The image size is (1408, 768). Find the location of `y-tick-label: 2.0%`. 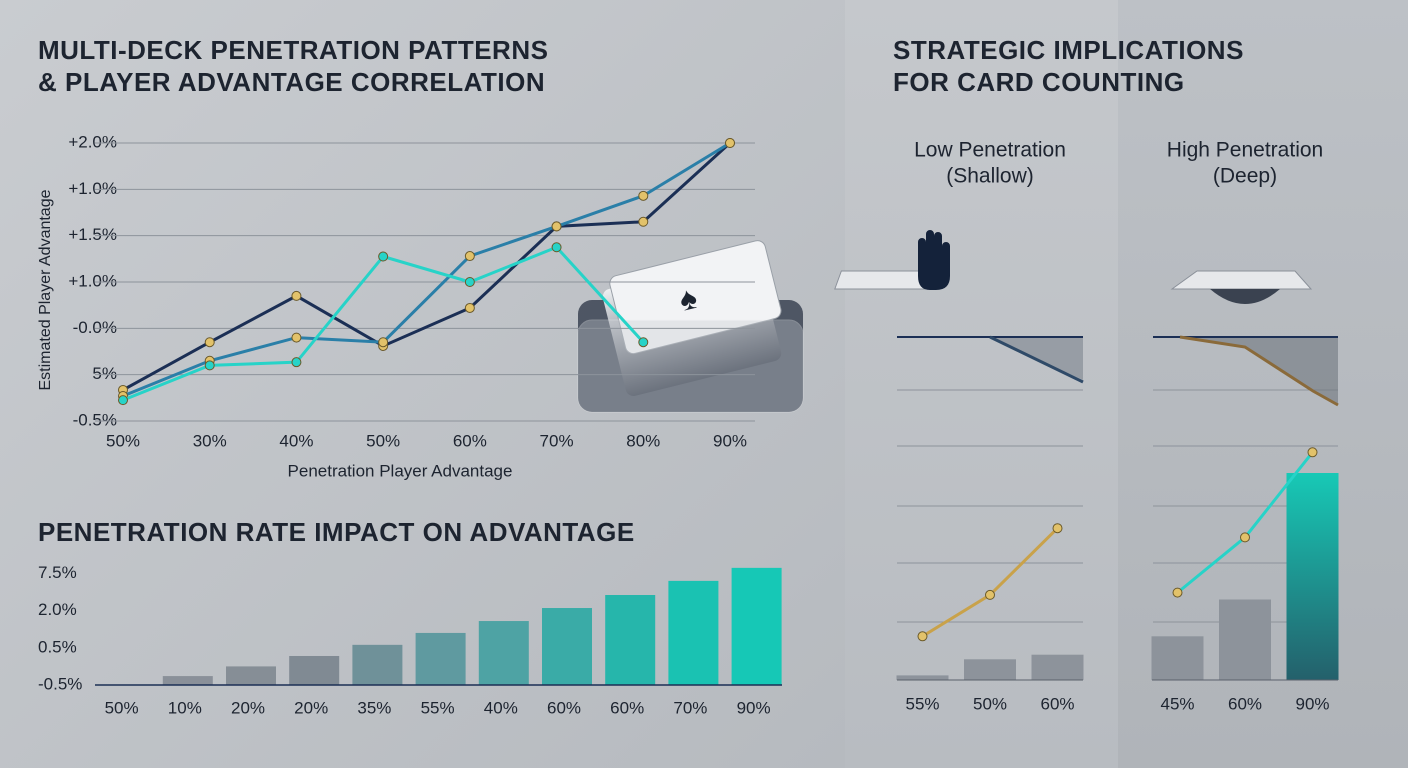

y-tick-label: 2.0% is located at coordinates (57, 609).